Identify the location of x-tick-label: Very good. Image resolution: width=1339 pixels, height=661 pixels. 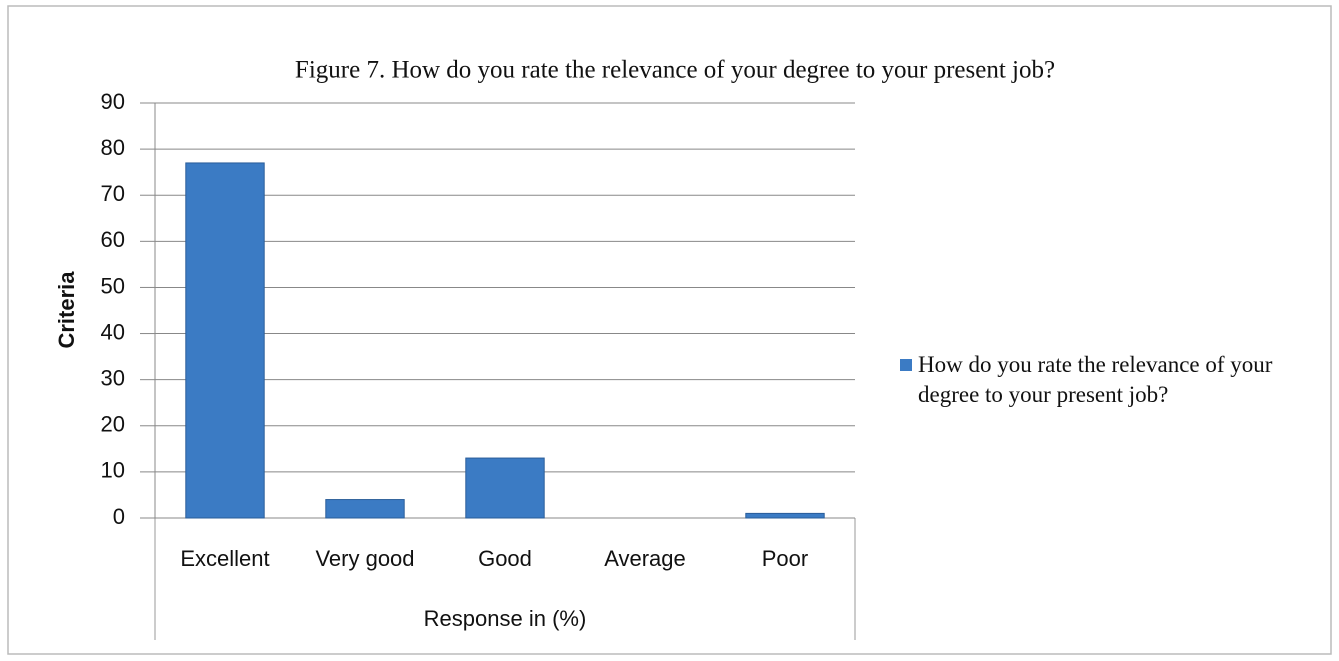
(364, 558).